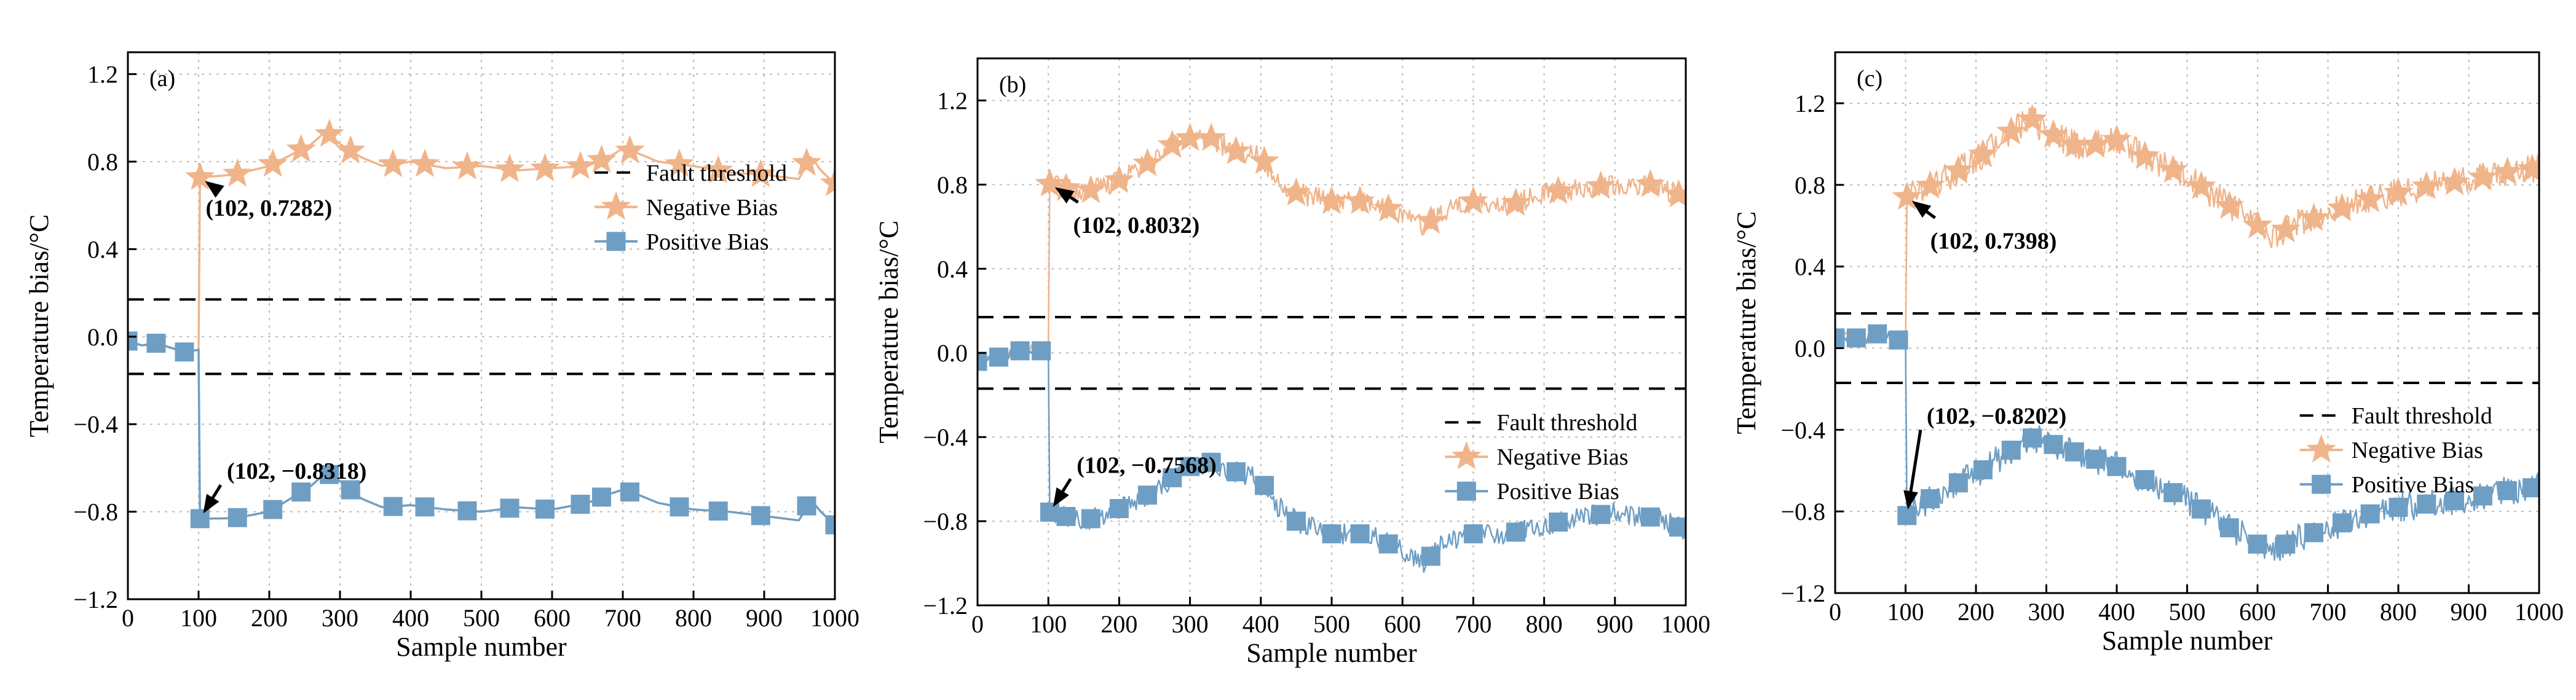 The height and width of the screenshot is (700, 2576). I want to click on x-tick-label: 0, so click(977, 624).